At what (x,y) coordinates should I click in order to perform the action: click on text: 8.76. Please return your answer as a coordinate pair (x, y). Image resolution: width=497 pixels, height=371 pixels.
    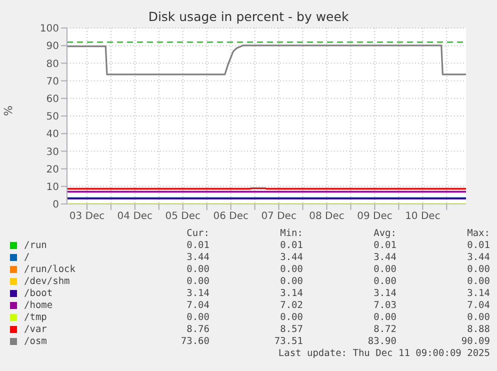
    Looking at the image, I should click on (198, 329).